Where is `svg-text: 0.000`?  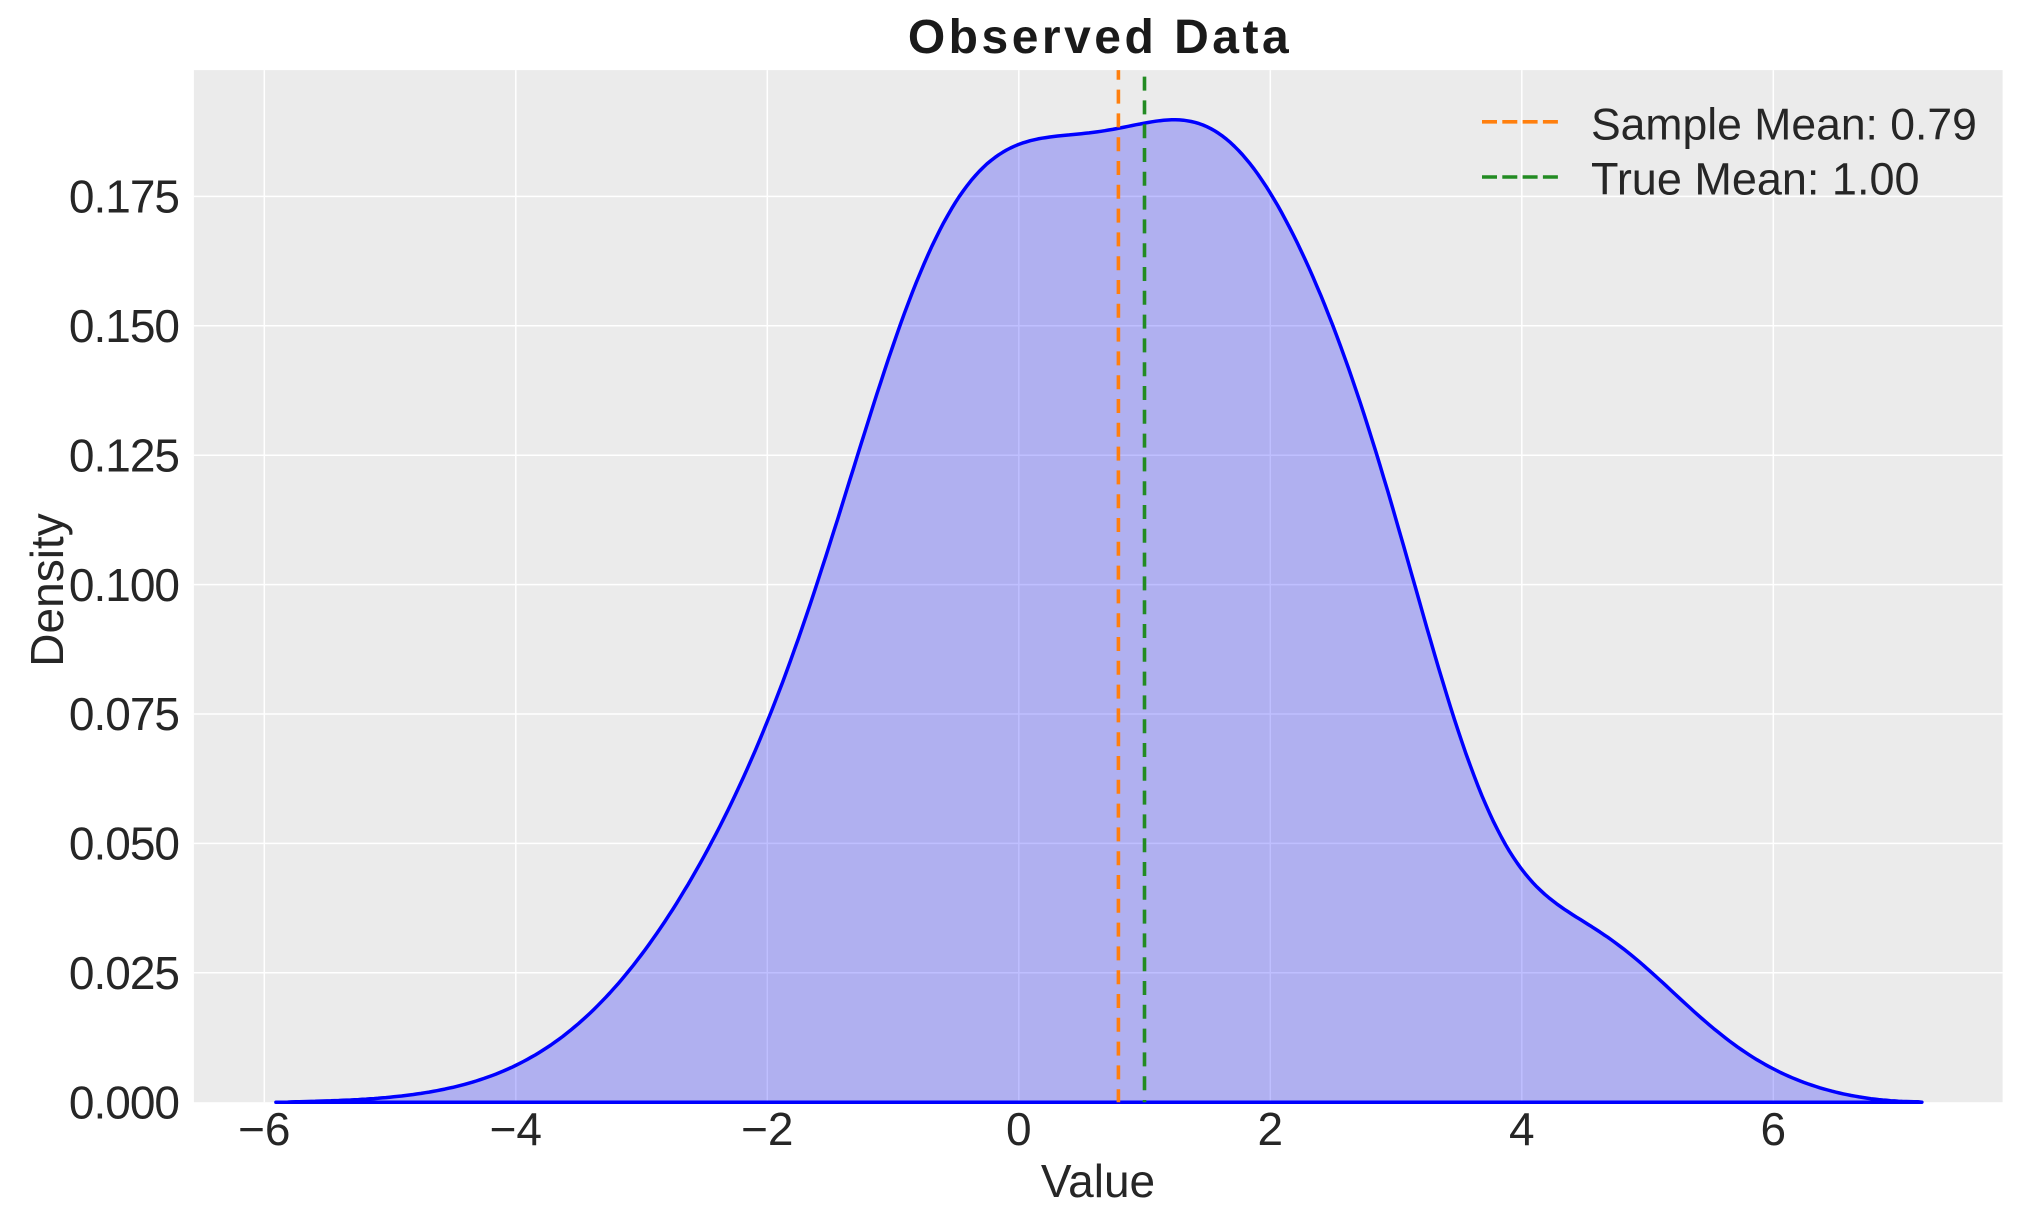 svg-text: 0.000 is located at coordinates (124, 1102).